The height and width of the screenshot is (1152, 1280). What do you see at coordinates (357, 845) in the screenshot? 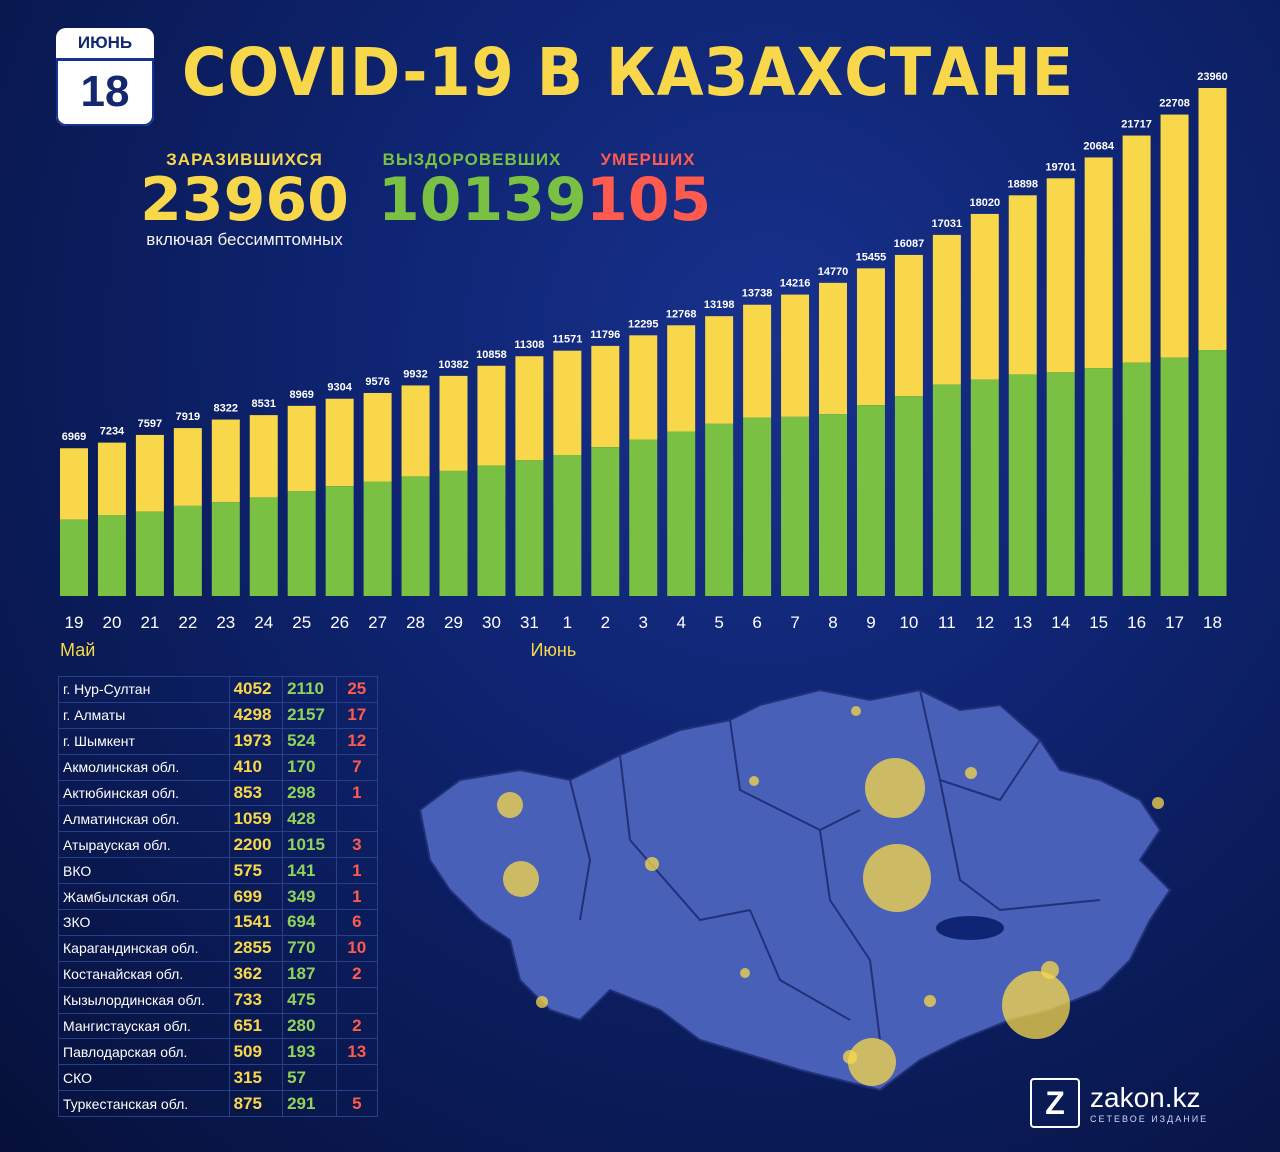
I see `region-deaths: 3` at bounding box center [357, 845].